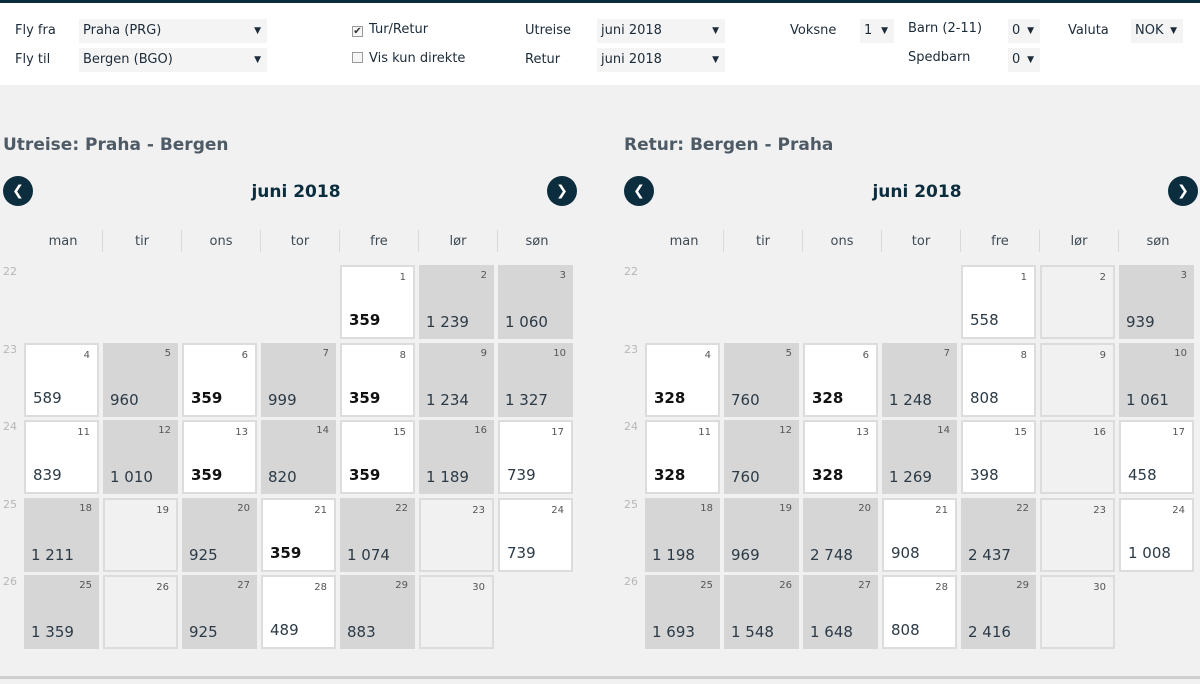 The image size is (1200, 684). Describe the element at coordinates (535, 379) in the screenshot. I see `outbound-day-cell: 10 1 327` at that location.